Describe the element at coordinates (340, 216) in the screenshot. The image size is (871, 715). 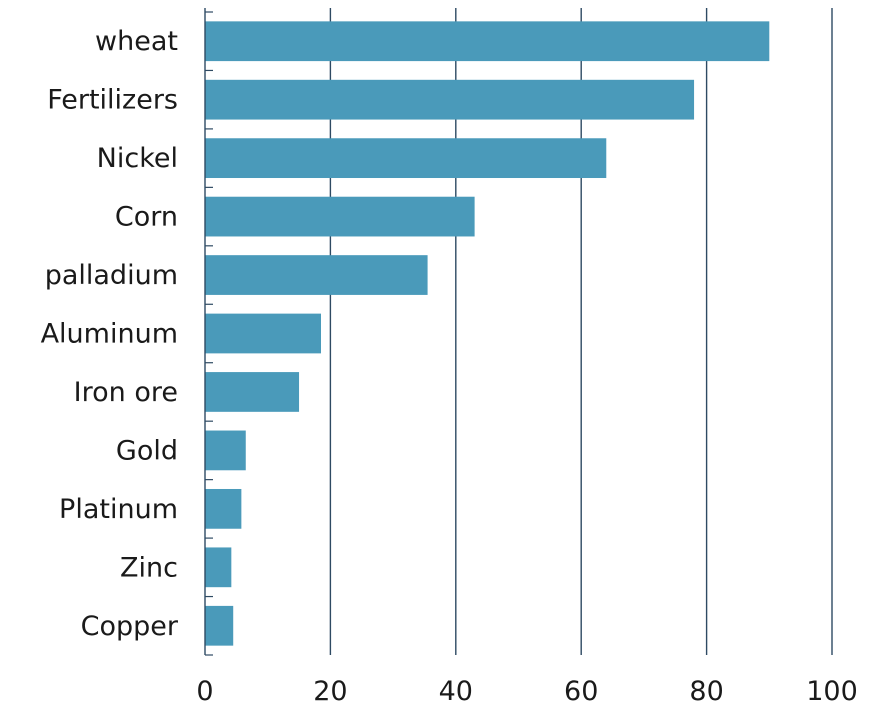
I see `bar-corn` at that location.